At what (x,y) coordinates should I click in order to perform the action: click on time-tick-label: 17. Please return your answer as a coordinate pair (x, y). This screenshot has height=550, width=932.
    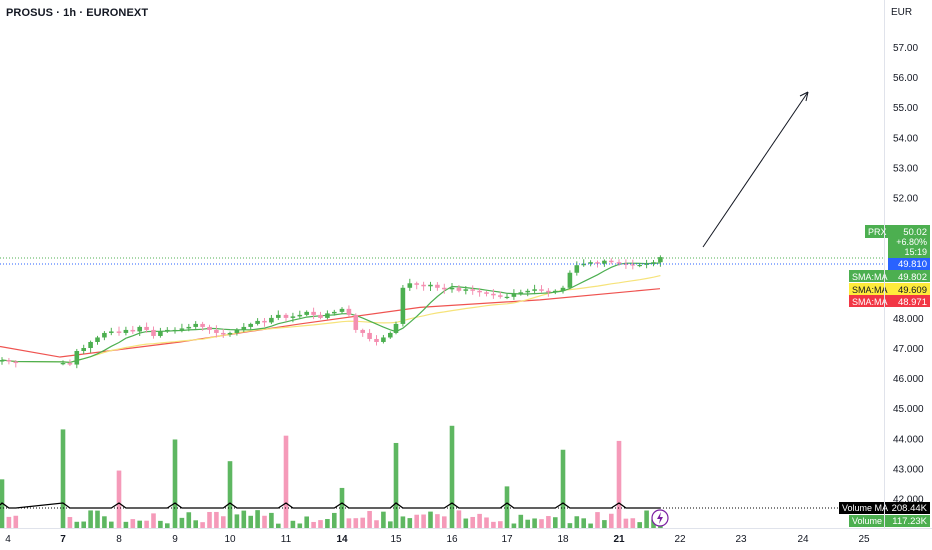
    Looking at the image, I should click on (507, 539).